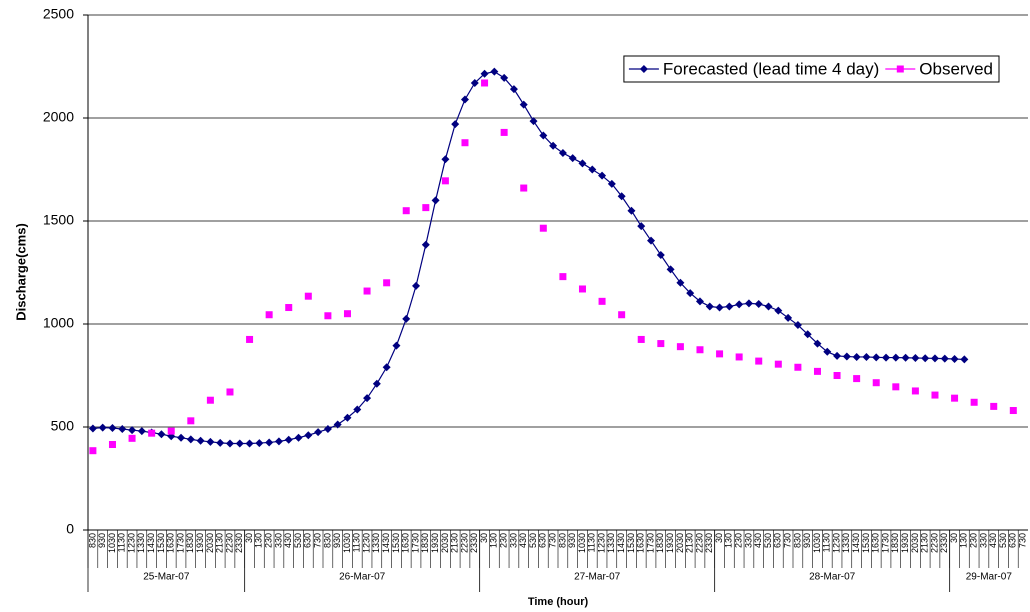  I want to click on x-tick-label: 330, so click(983, 540).